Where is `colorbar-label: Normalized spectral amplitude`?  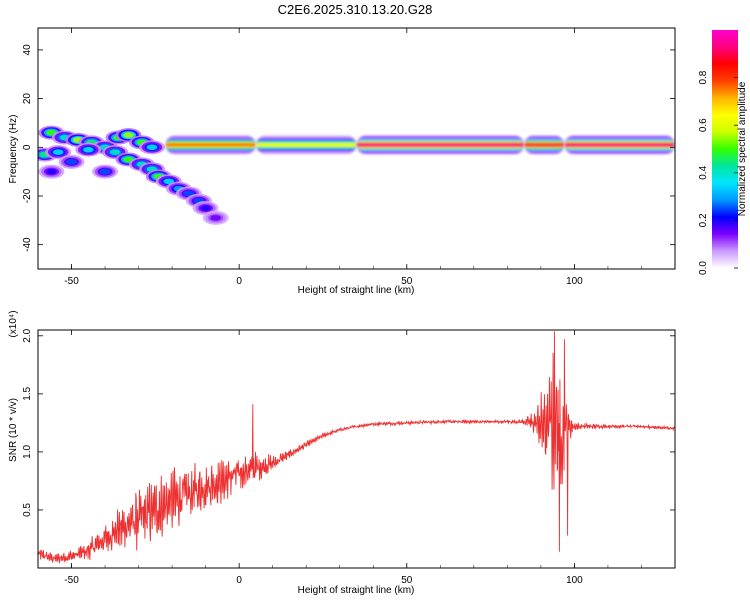 colorbar-label: Normalized spectral amplitude is located at coordinates (742, 148).